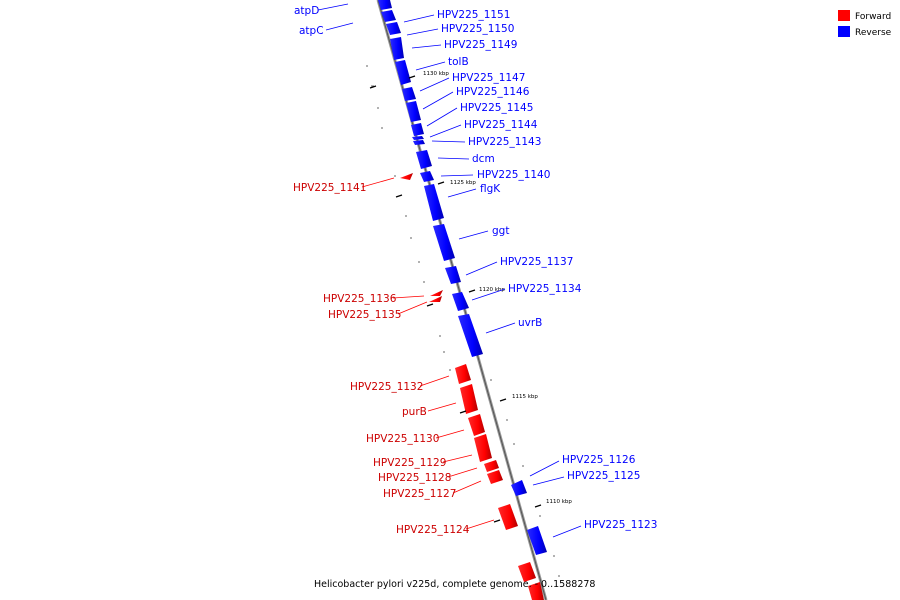  What do you see at coordinates (329, 188) in the screenshot?
I see `gene-label-HPV225_1141: HPV225_1141` at bounding box center [329, 188].